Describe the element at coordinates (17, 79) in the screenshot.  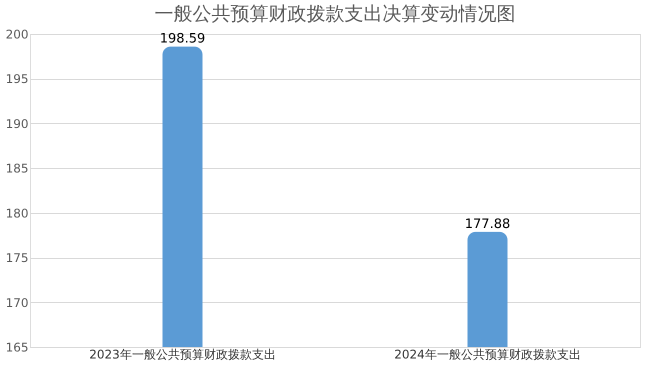
I see `y-tick-label: 195` at that location.